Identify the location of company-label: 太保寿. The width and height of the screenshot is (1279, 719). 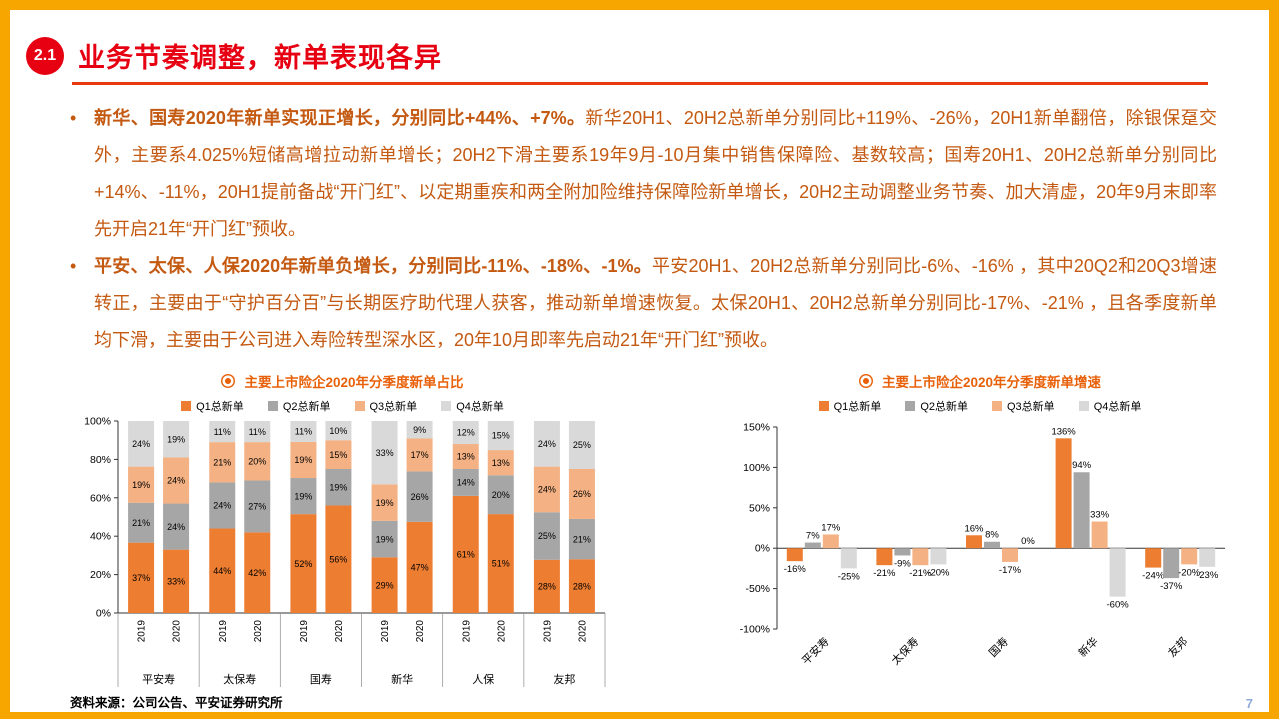
(904, 650).